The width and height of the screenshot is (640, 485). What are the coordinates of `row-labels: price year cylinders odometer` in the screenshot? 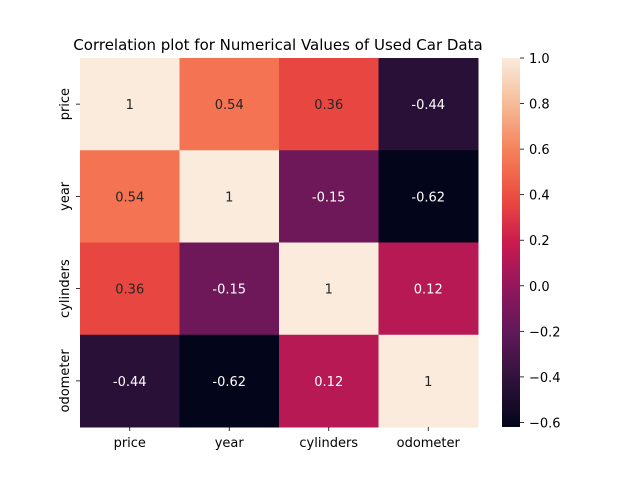 It's located at (69, 250).